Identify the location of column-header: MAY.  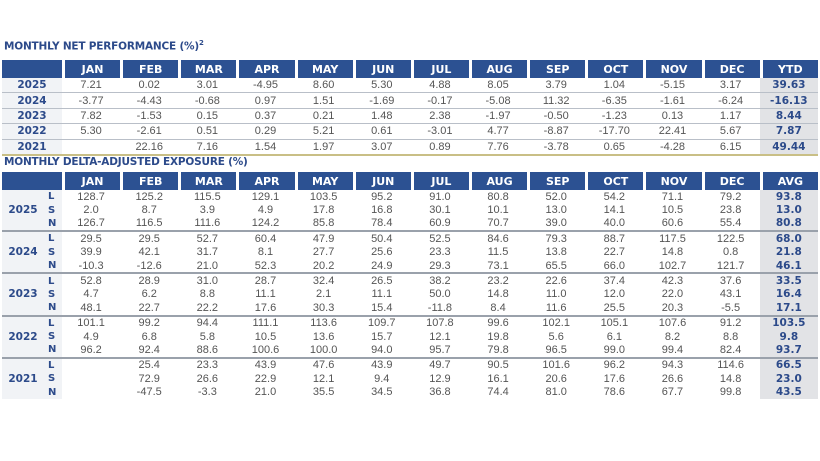
(323, 69).